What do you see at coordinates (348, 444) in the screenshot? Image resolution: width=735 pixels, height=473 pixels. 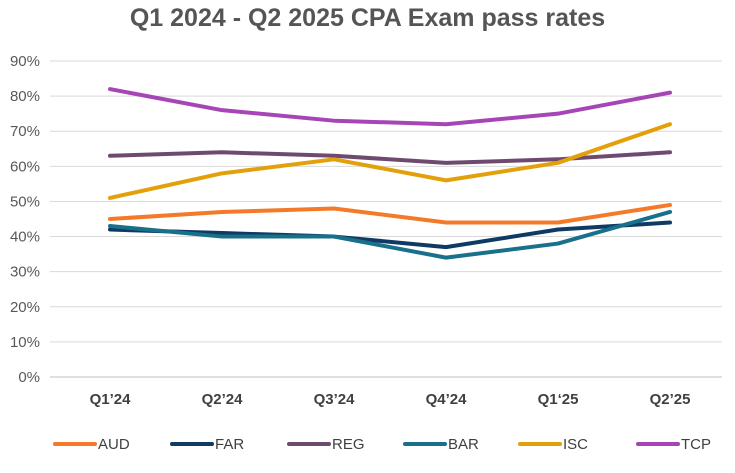 I see `legend-label: REG` at bounding box center [348, 444].